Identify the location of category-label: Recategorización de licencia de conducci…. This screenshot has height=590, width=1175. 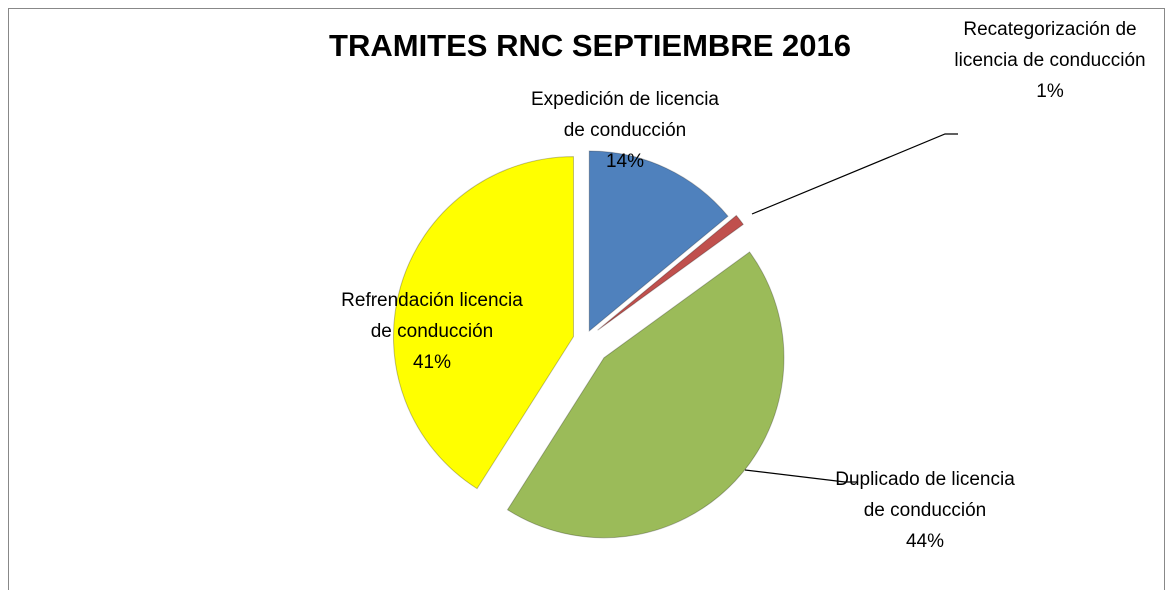
(1050, 45).